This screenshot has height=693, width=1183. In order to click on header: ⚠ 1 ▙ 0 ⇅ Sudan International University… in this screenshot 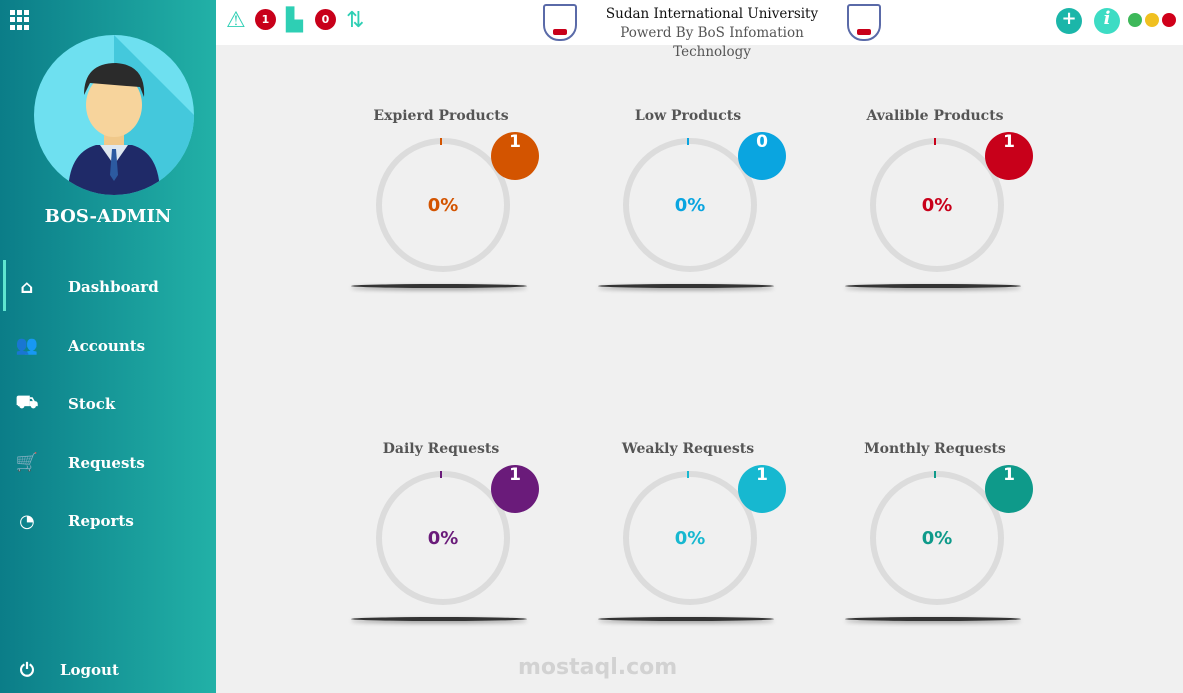, I will do `click(699, 30)`.